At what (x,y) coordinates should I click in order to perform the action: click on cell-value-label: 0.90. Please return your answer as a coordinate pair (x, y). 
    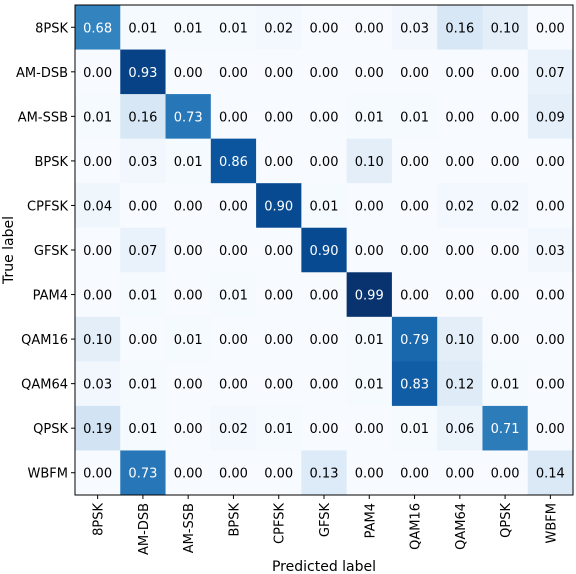
    Looking at the image, I should click on (324, 251).